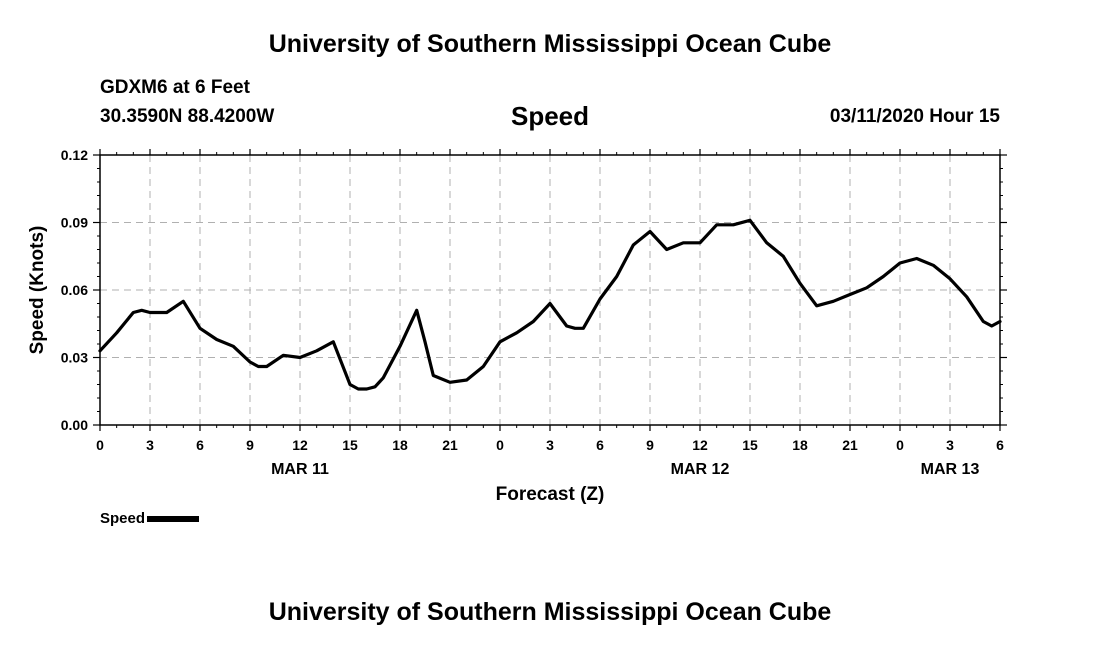 This screenshot has width=1100, height=650. I want to click on legend-label: Speed, so click(123, 518).